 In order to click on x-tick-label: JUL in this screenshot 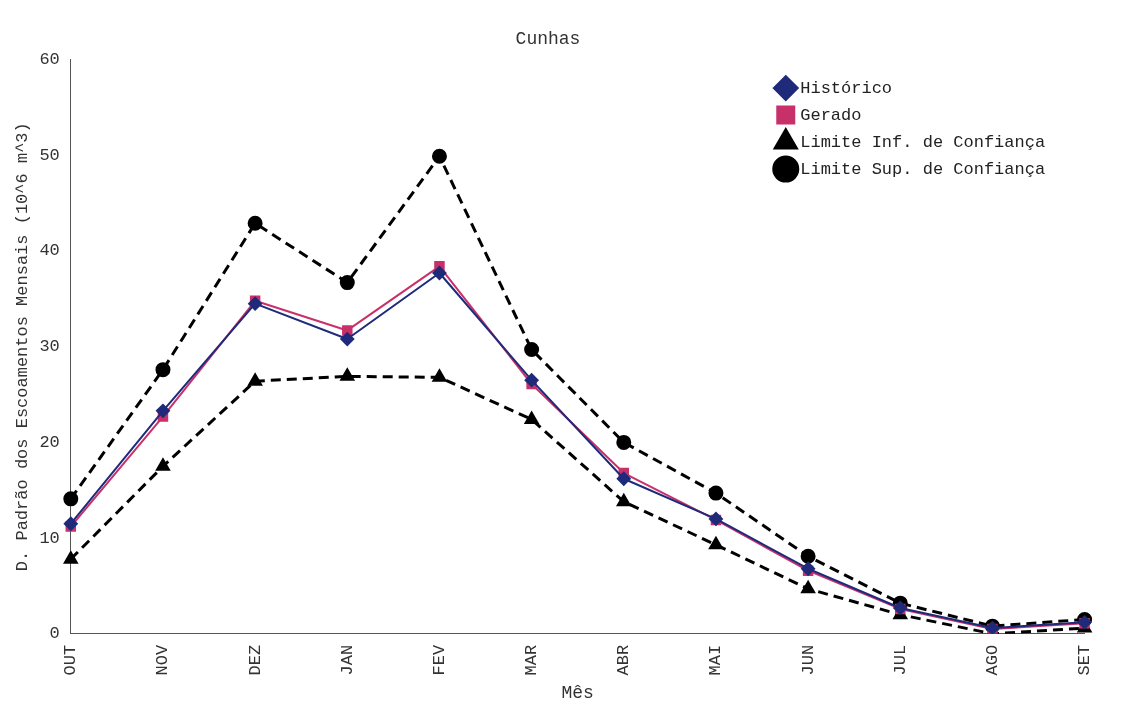, I will do `click(900, 660)`.